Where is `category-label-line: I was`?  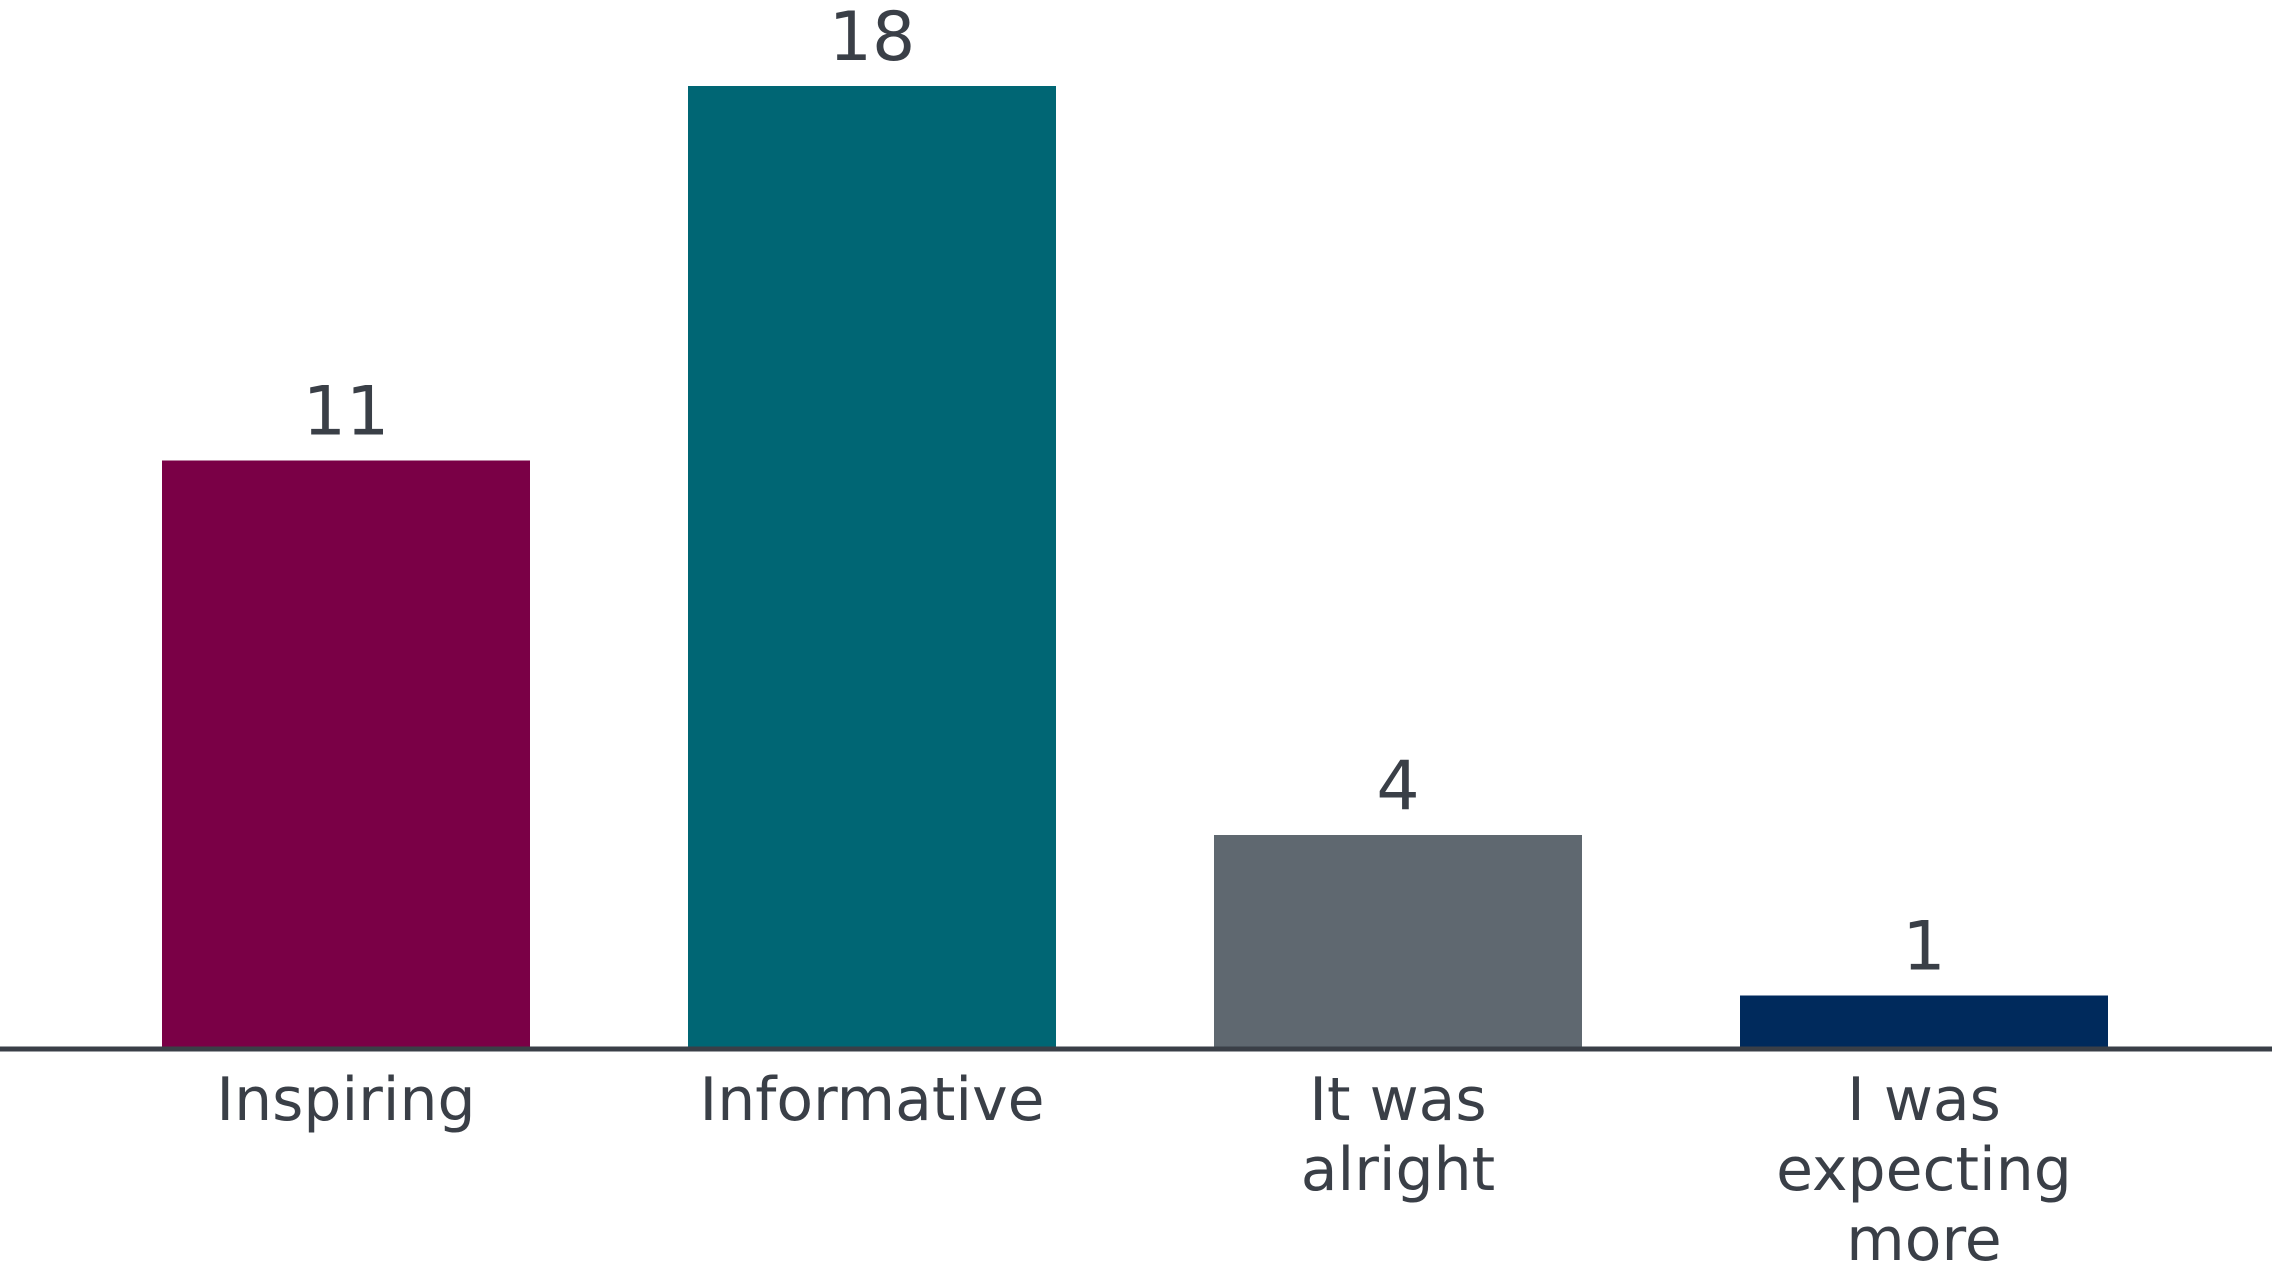
category-label-line: I was is located at coordinates (1924, 1100).